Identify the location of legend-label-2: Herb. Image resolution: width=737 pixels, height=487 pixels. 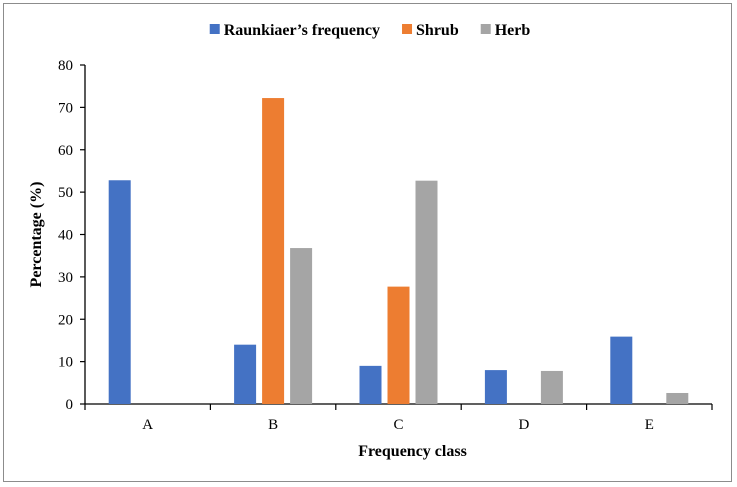
(513, 30).